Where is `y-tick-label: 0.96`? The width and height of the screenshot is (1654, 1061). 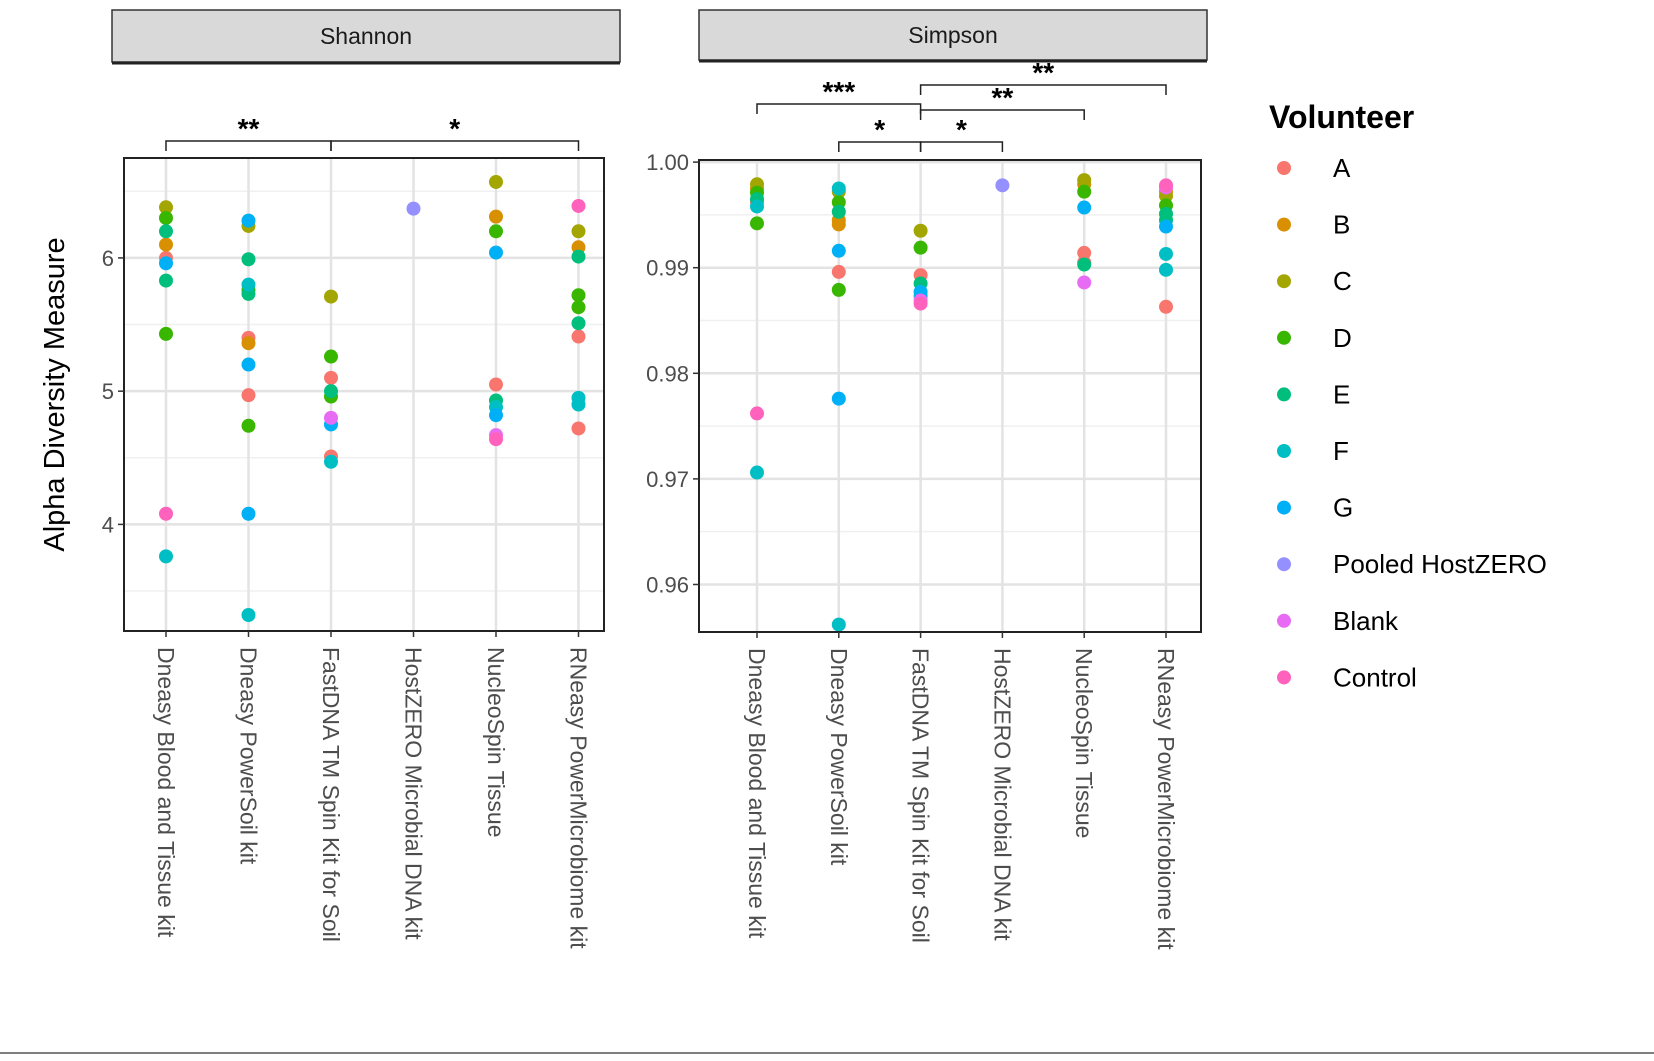 y-tick-label: 0.96 is located at coordinates (667, 584).